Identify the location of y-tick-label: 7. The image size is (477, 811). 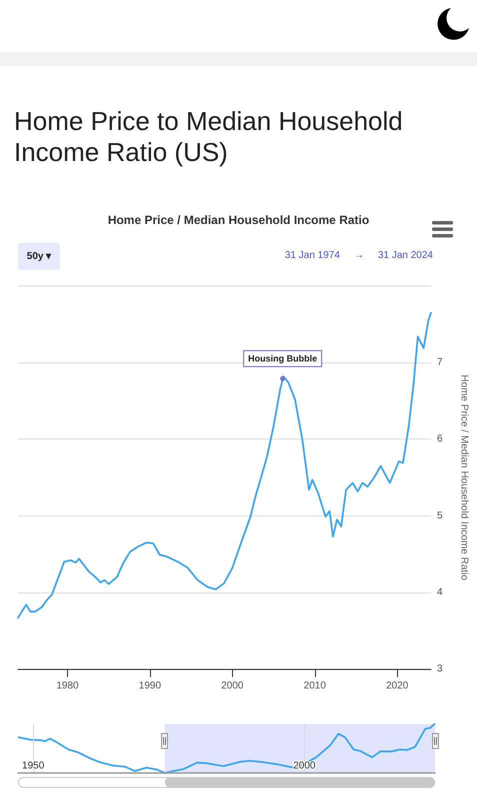
(440, 362).